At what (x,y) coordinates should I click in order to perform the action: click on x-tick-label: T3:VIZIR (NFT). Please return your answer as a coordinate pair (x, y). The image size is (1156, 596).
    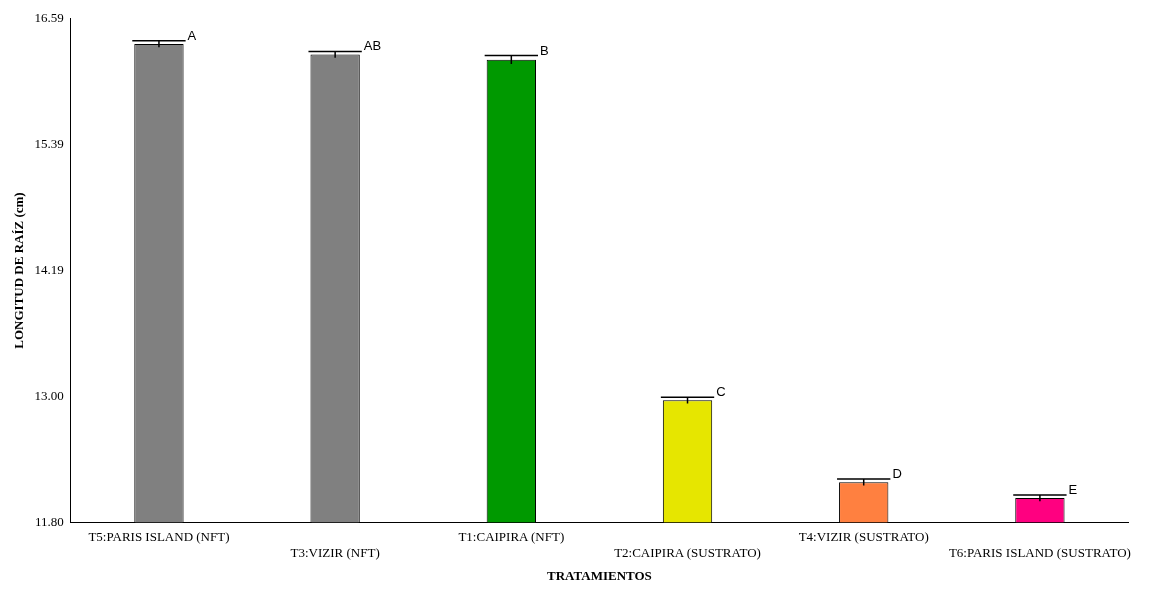
    Looking at the image, I should click on (335, 553).